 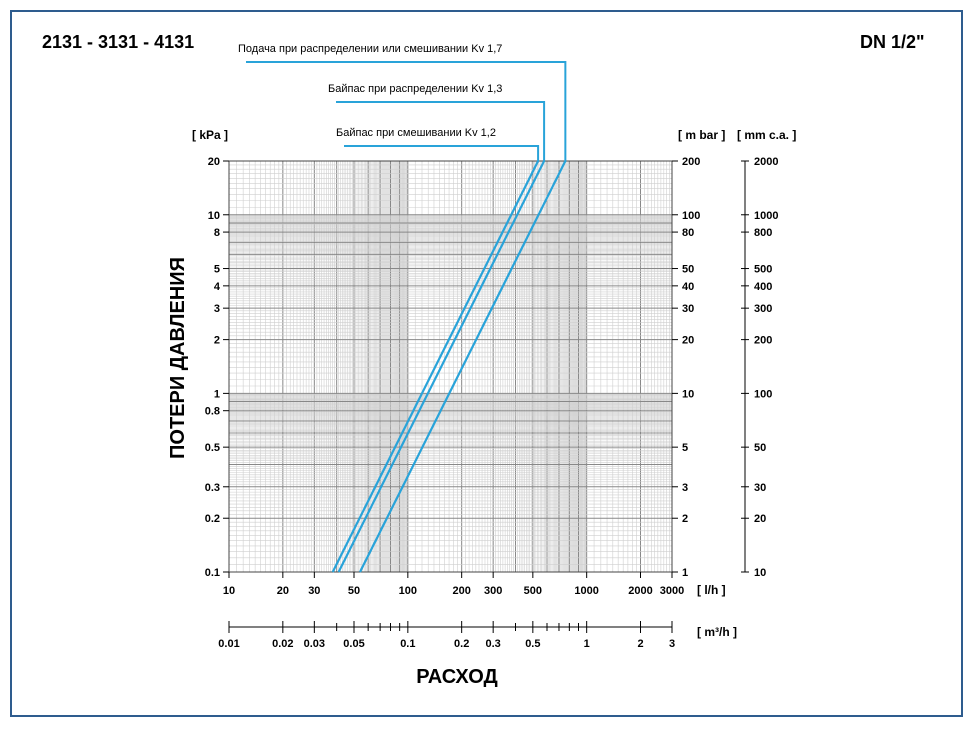 What do you see at coordinates (354, 591) in the screenshot?
I see `x-tick-label: 50` at bounding box center [354, 591].